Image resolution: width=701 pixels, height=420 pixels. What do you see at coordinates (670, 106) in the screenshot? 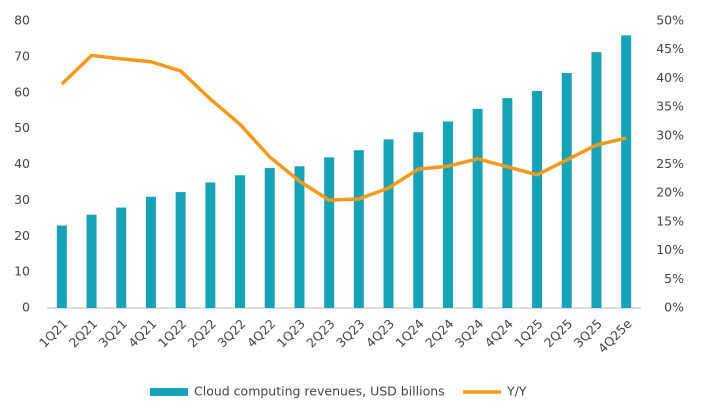
I see `y2-tick-label: 35%` at bounding box center [670, 106].